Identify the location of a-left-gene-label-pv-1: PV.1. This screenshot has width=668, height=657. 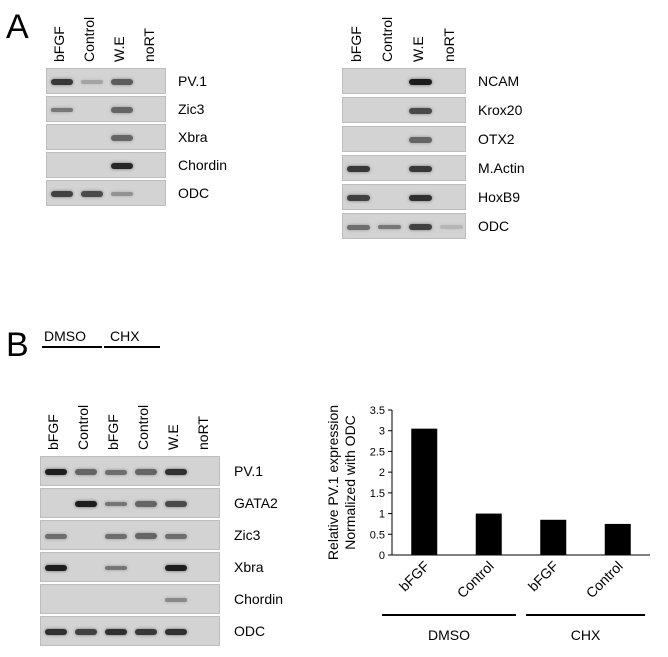
(193, 81).